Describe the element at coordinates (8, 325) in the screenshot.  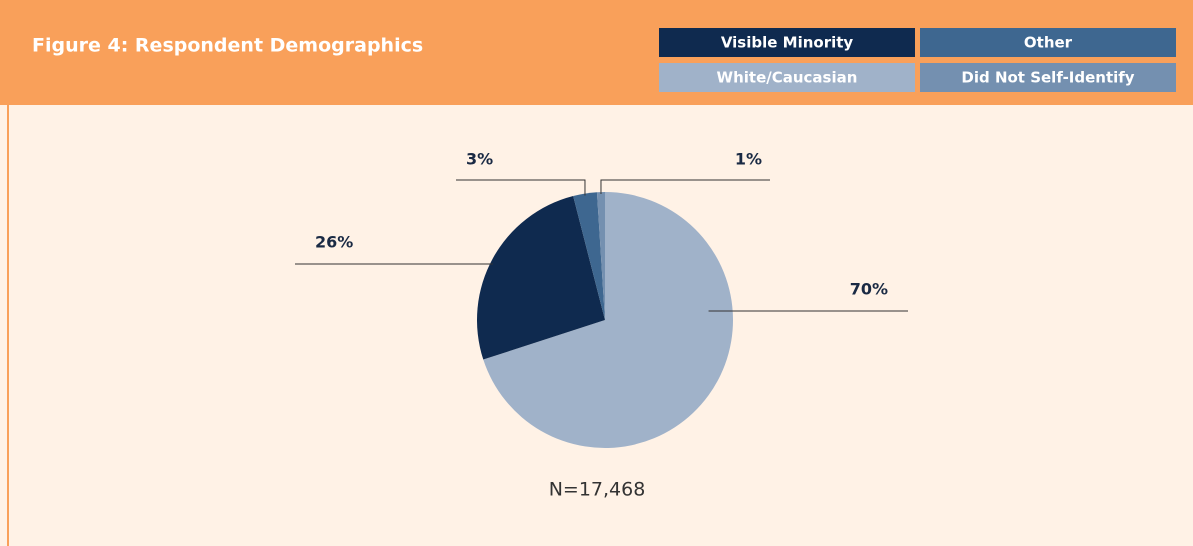
I see `left-border` at that location.